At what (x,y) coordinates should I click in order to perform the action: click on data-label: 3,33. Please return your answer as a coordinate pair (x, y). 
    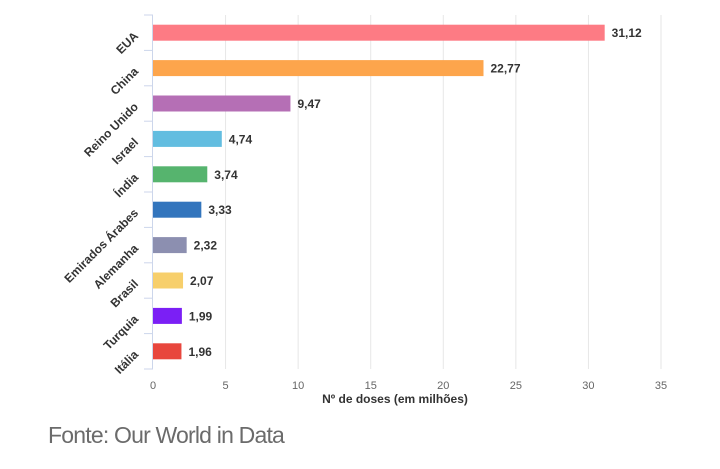
    Looking at the image, I should click on (220, 210).